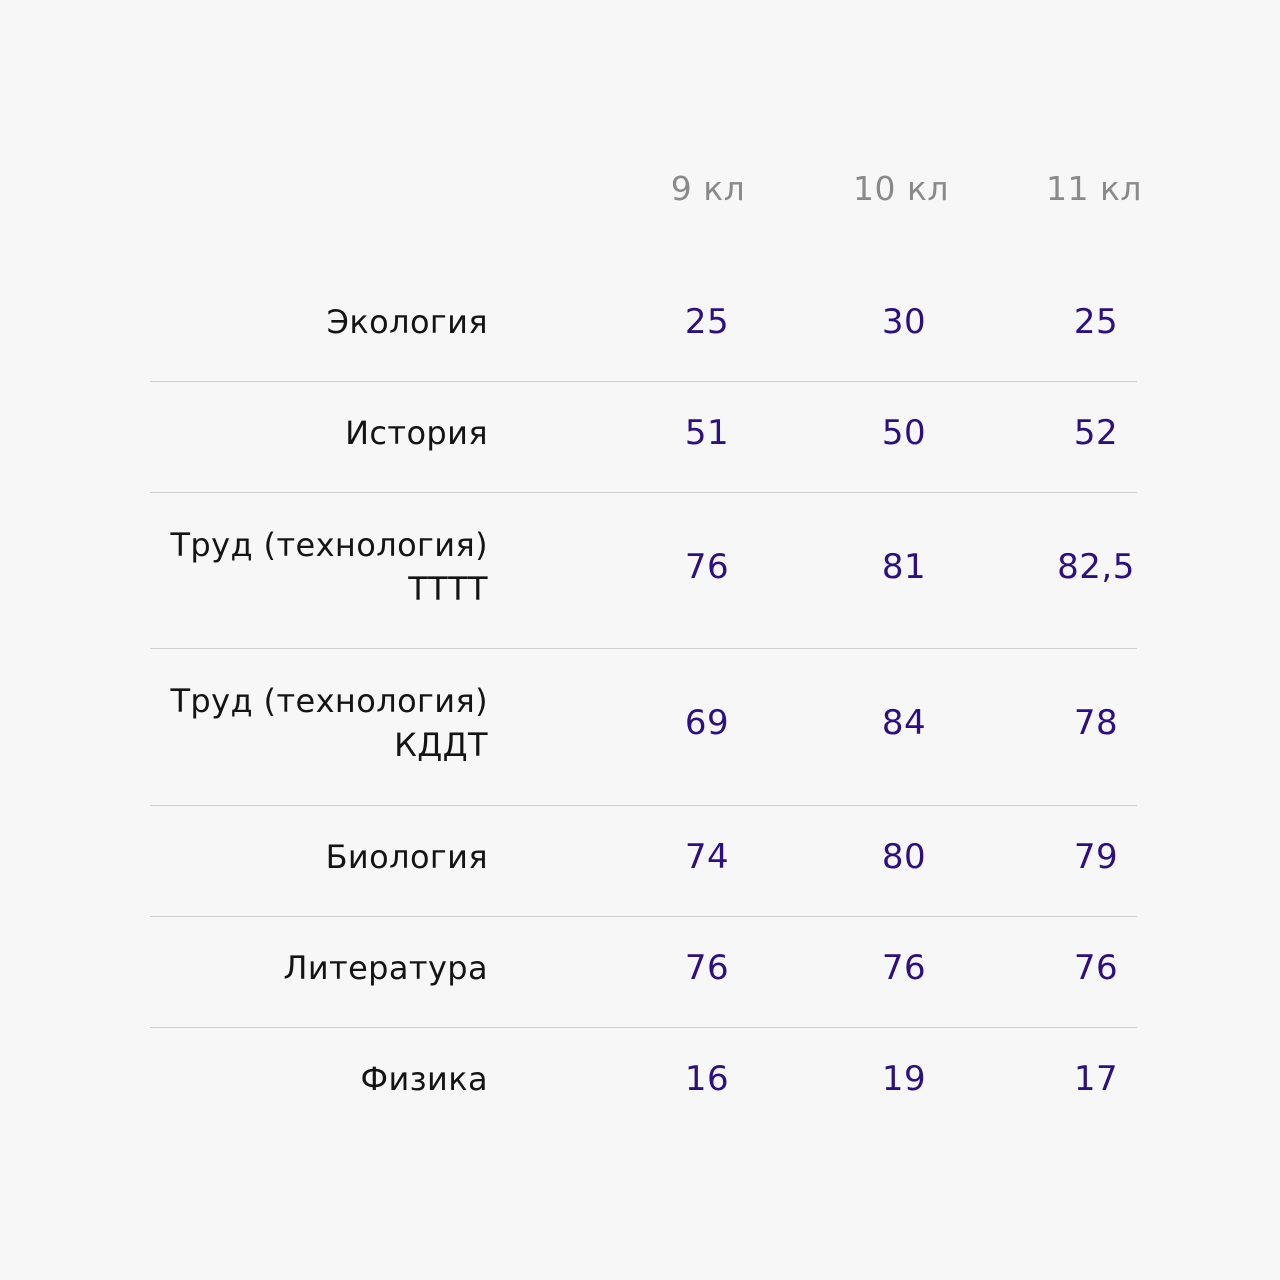 The width and height of the screenshot is (1280, 1280). I want to click on column-header-grade-11: 11 кл, so click(1093, 188).